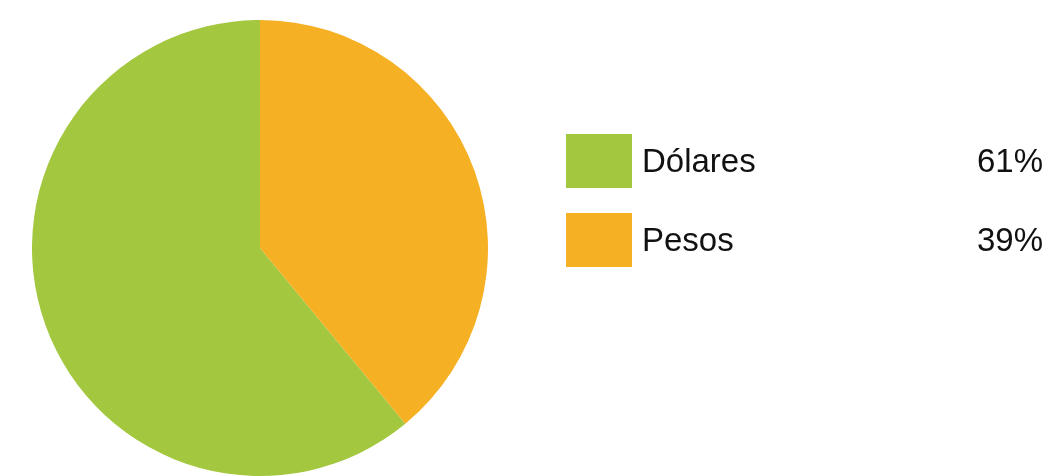 Image resolution: width=1063 pixels, height=476 pixels. I want to click on data-label: 39%, so click(1010, 240).